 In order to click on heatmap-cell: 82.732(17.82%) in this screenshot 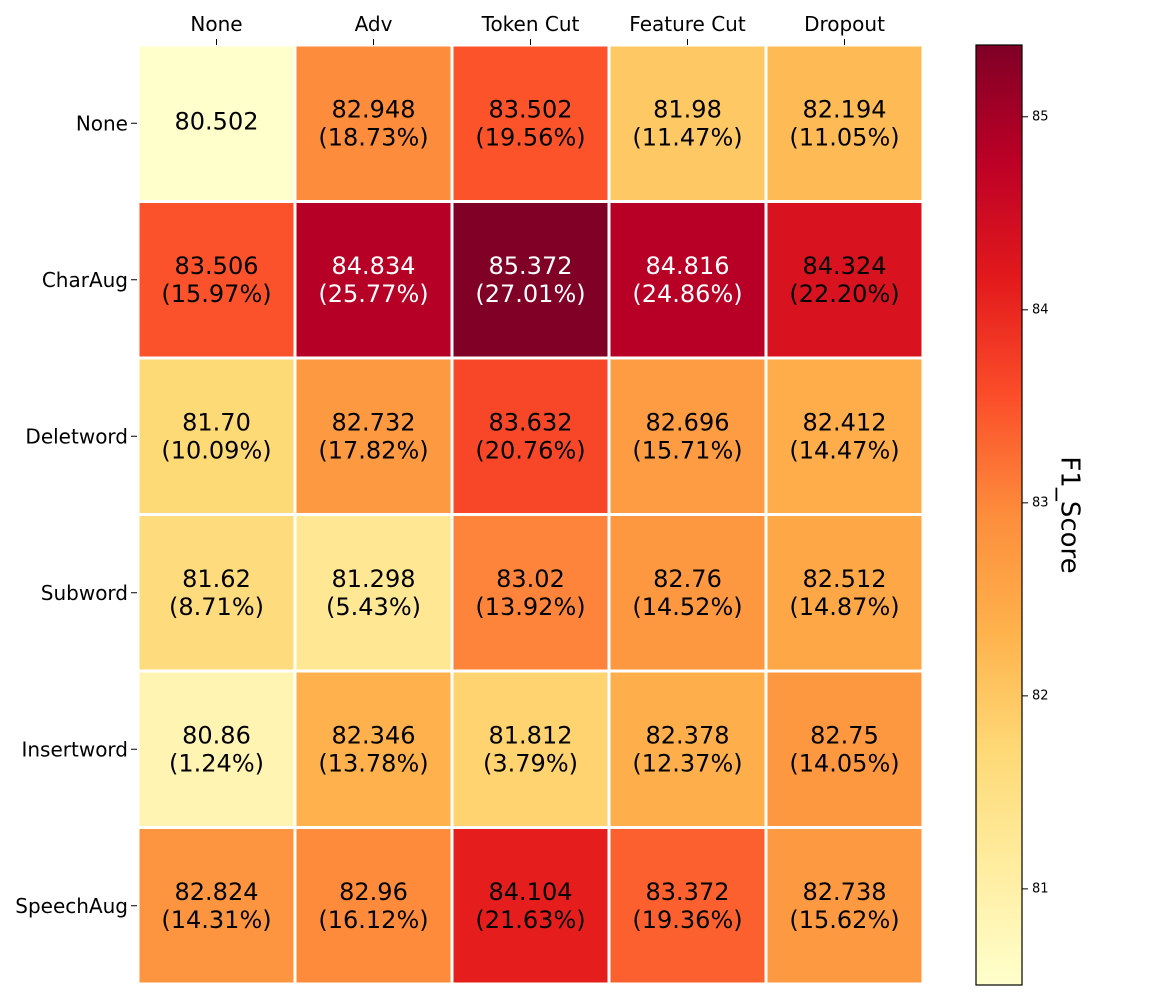, I will do `click(373, 436)`.